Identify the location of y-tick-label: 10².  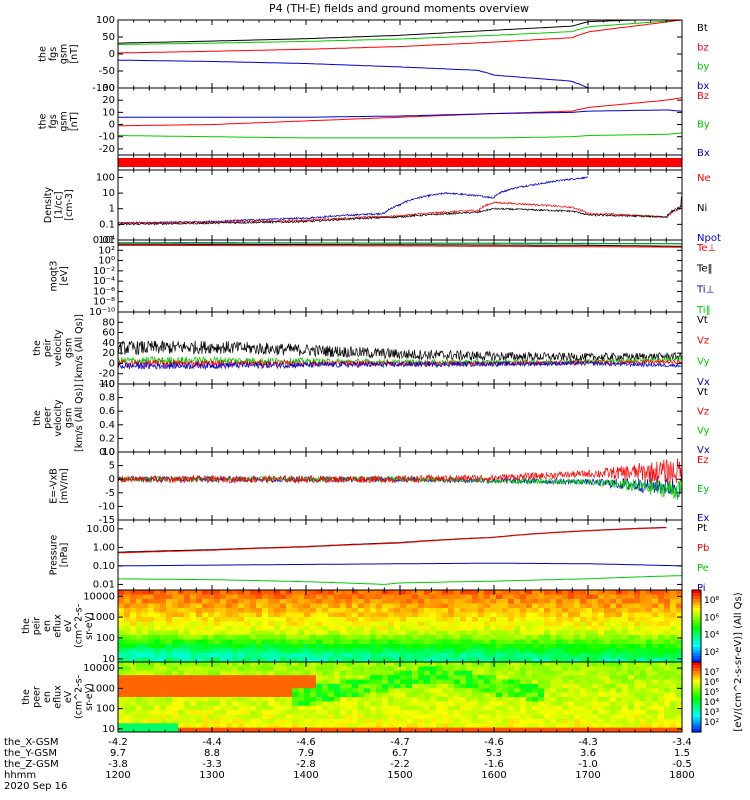
(106, 250).